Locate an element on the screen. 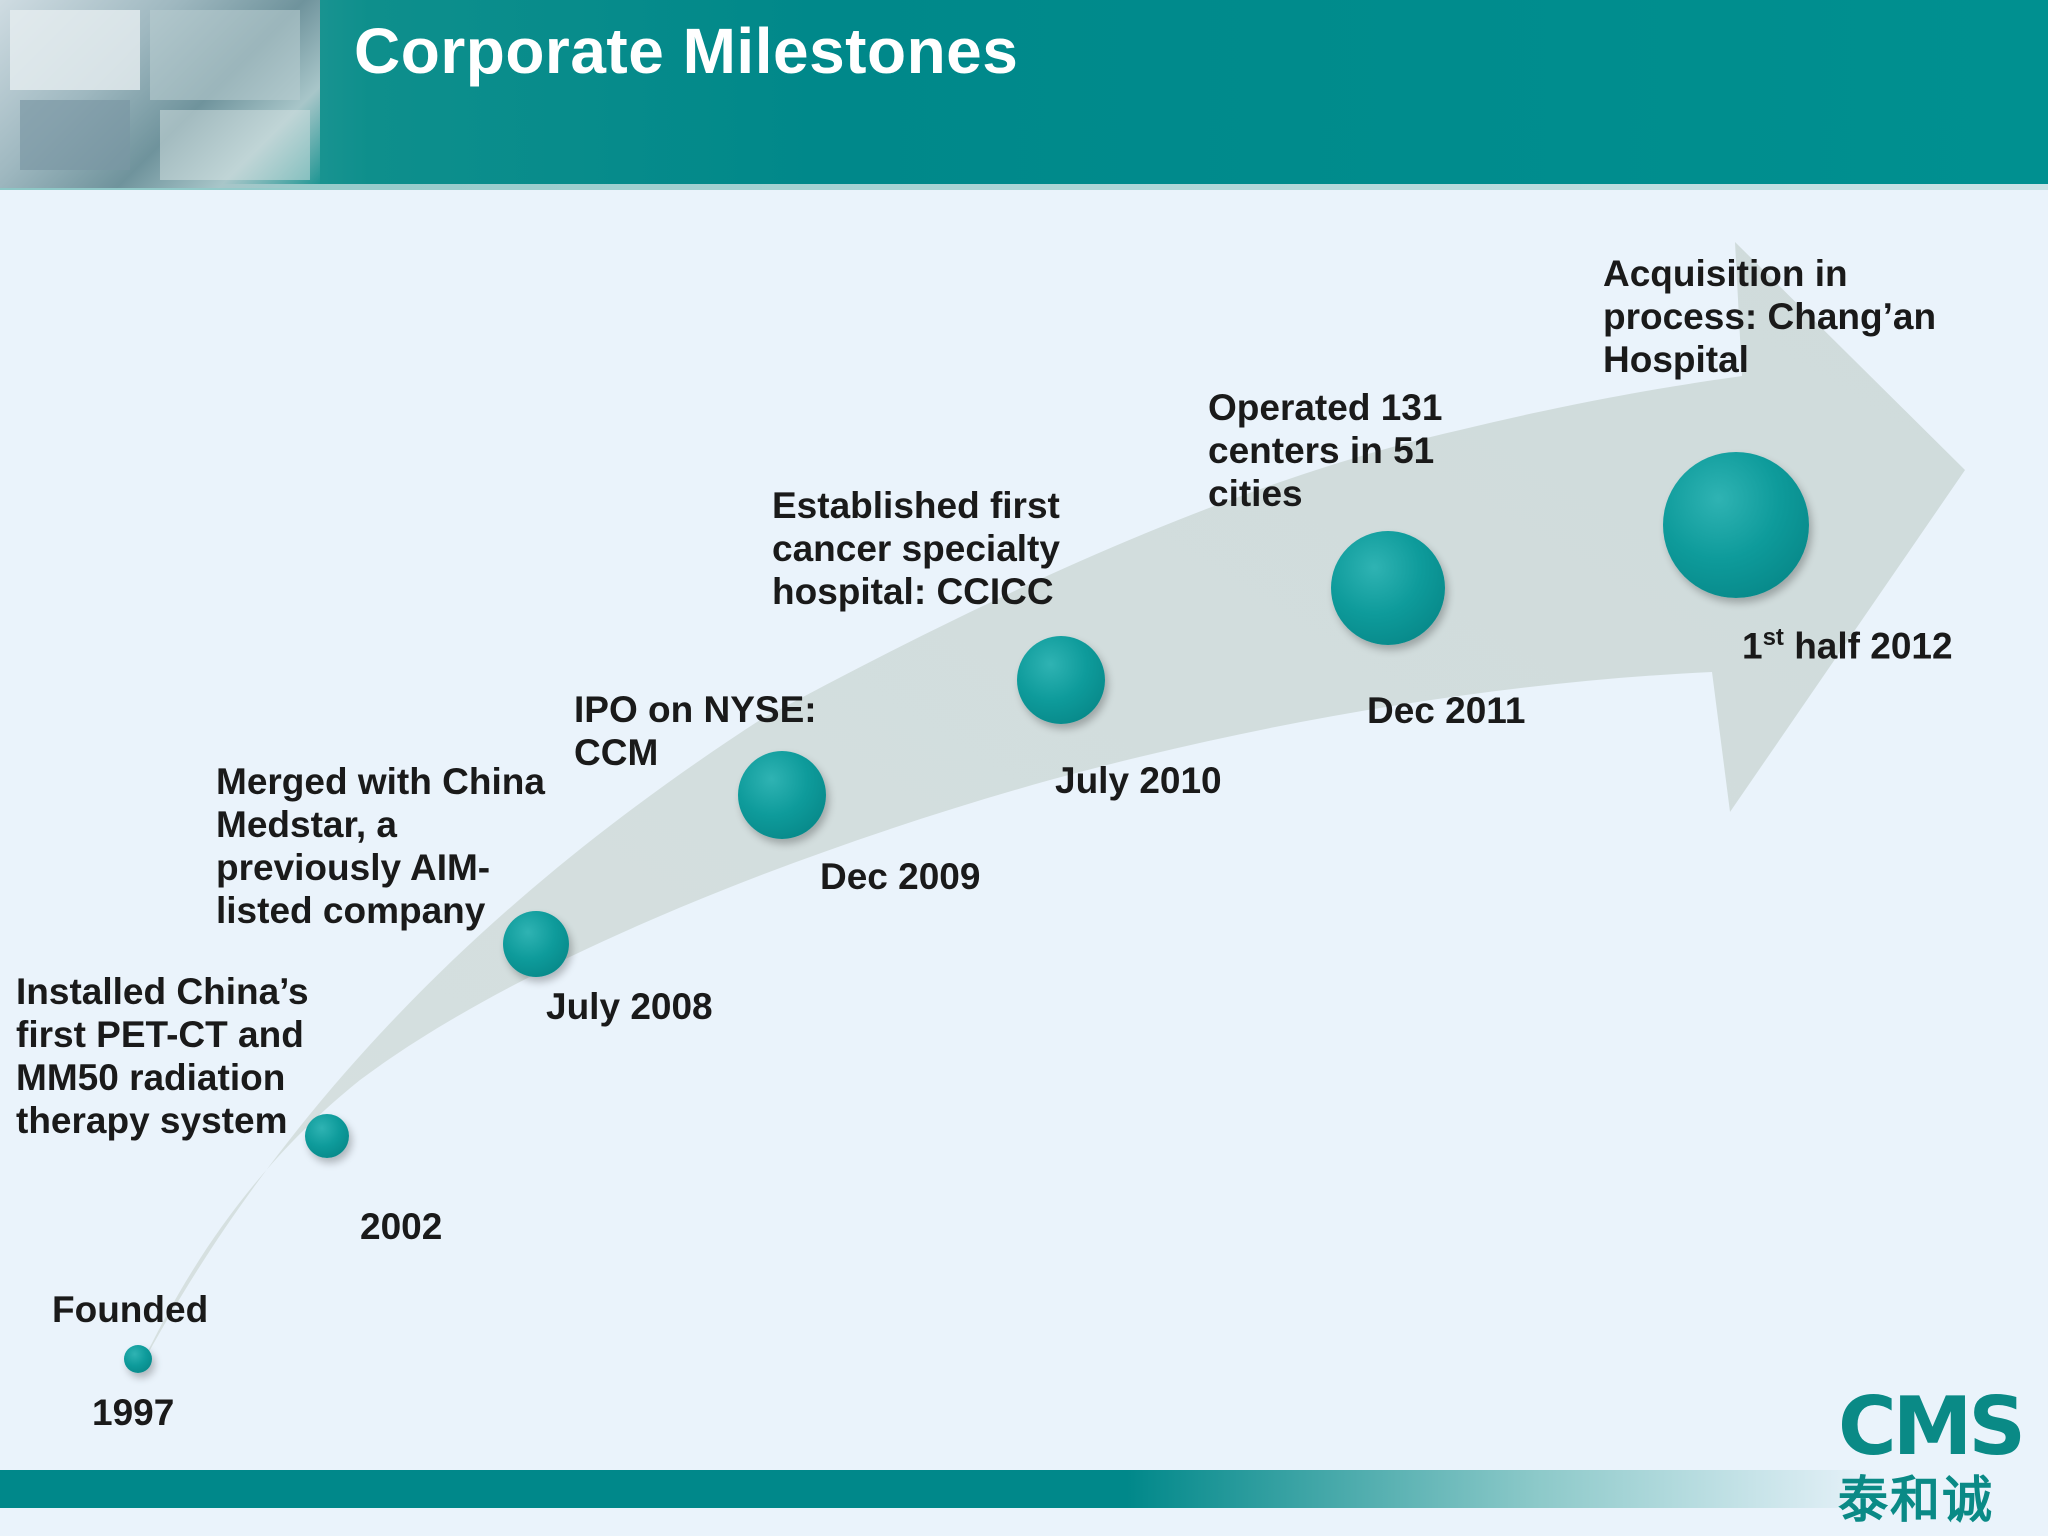 The height and width of the screenshot is (1536, 2048). photo-panel-staff is located at coordinates (225, 55).